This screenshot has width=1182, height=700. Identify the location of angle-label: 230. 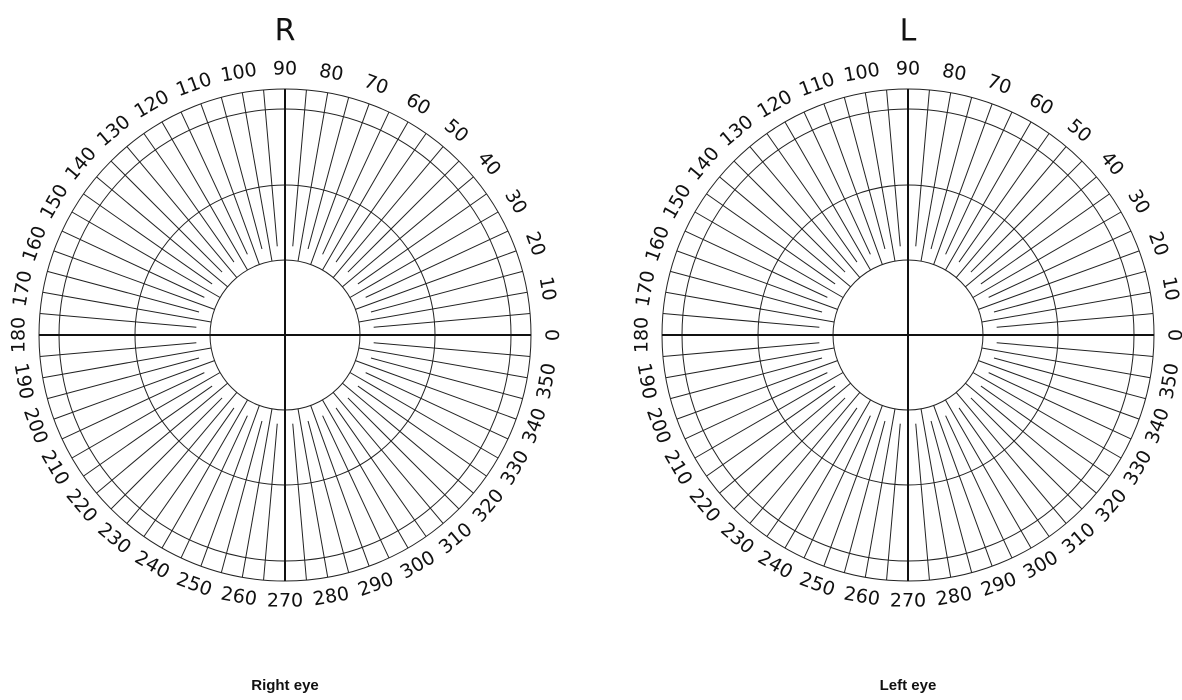
(737, 538).